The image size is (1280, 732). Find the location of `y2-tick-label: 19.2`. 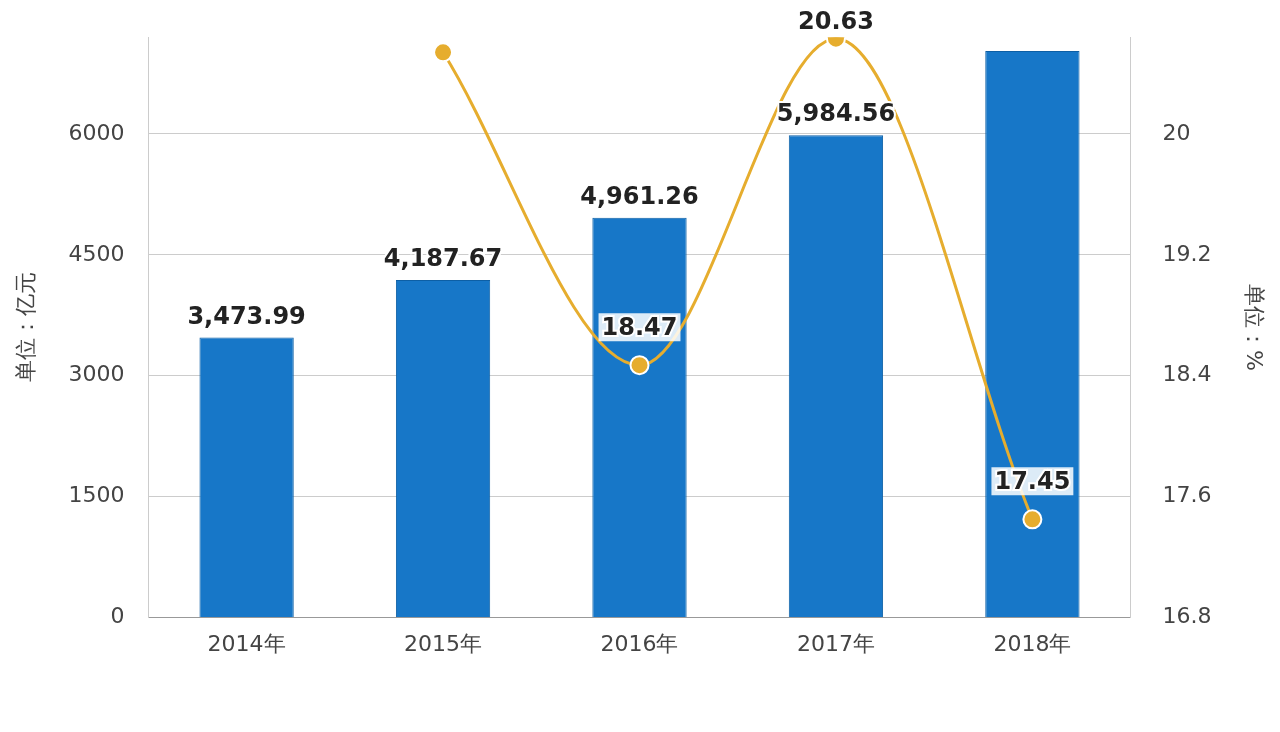

y2-tick-label: 19.2 is located at coordinates (1187, 253).